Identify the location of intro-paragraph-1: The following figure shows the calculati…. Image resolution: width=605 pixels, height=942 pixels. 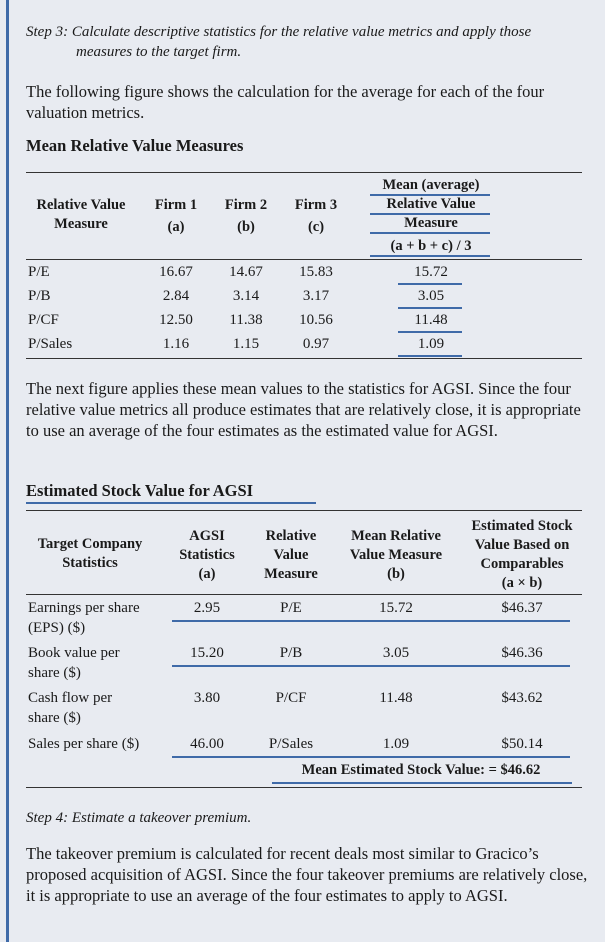
(285, 102).